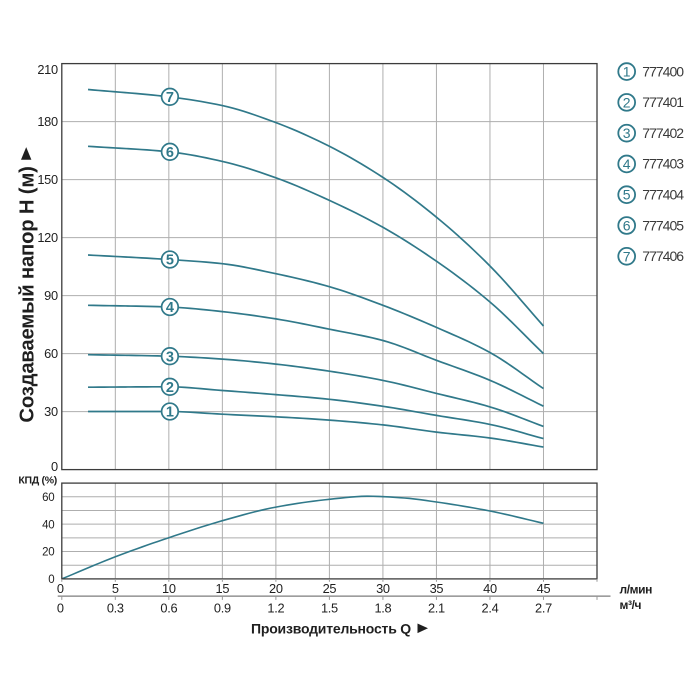 Image resolution: width=700 pixels, height=700 pixels. What do you see at coordinates (329, 608) in the screenshot?
I see `svg-text: 1.5` at bounding box center [329, 608].